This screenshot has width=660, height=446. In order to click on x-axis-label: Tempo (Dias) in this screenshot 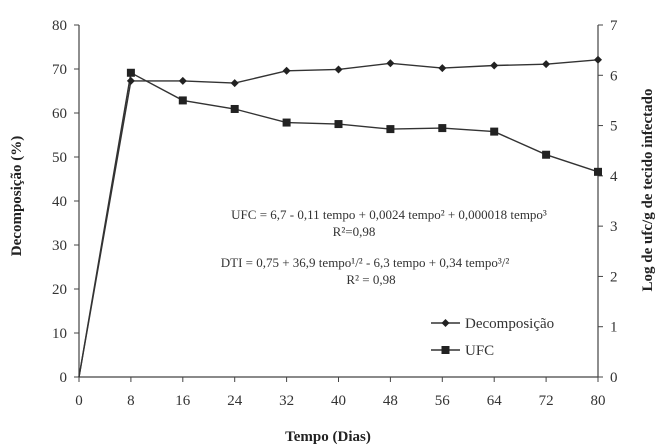, I will do `click(328, 437)`.